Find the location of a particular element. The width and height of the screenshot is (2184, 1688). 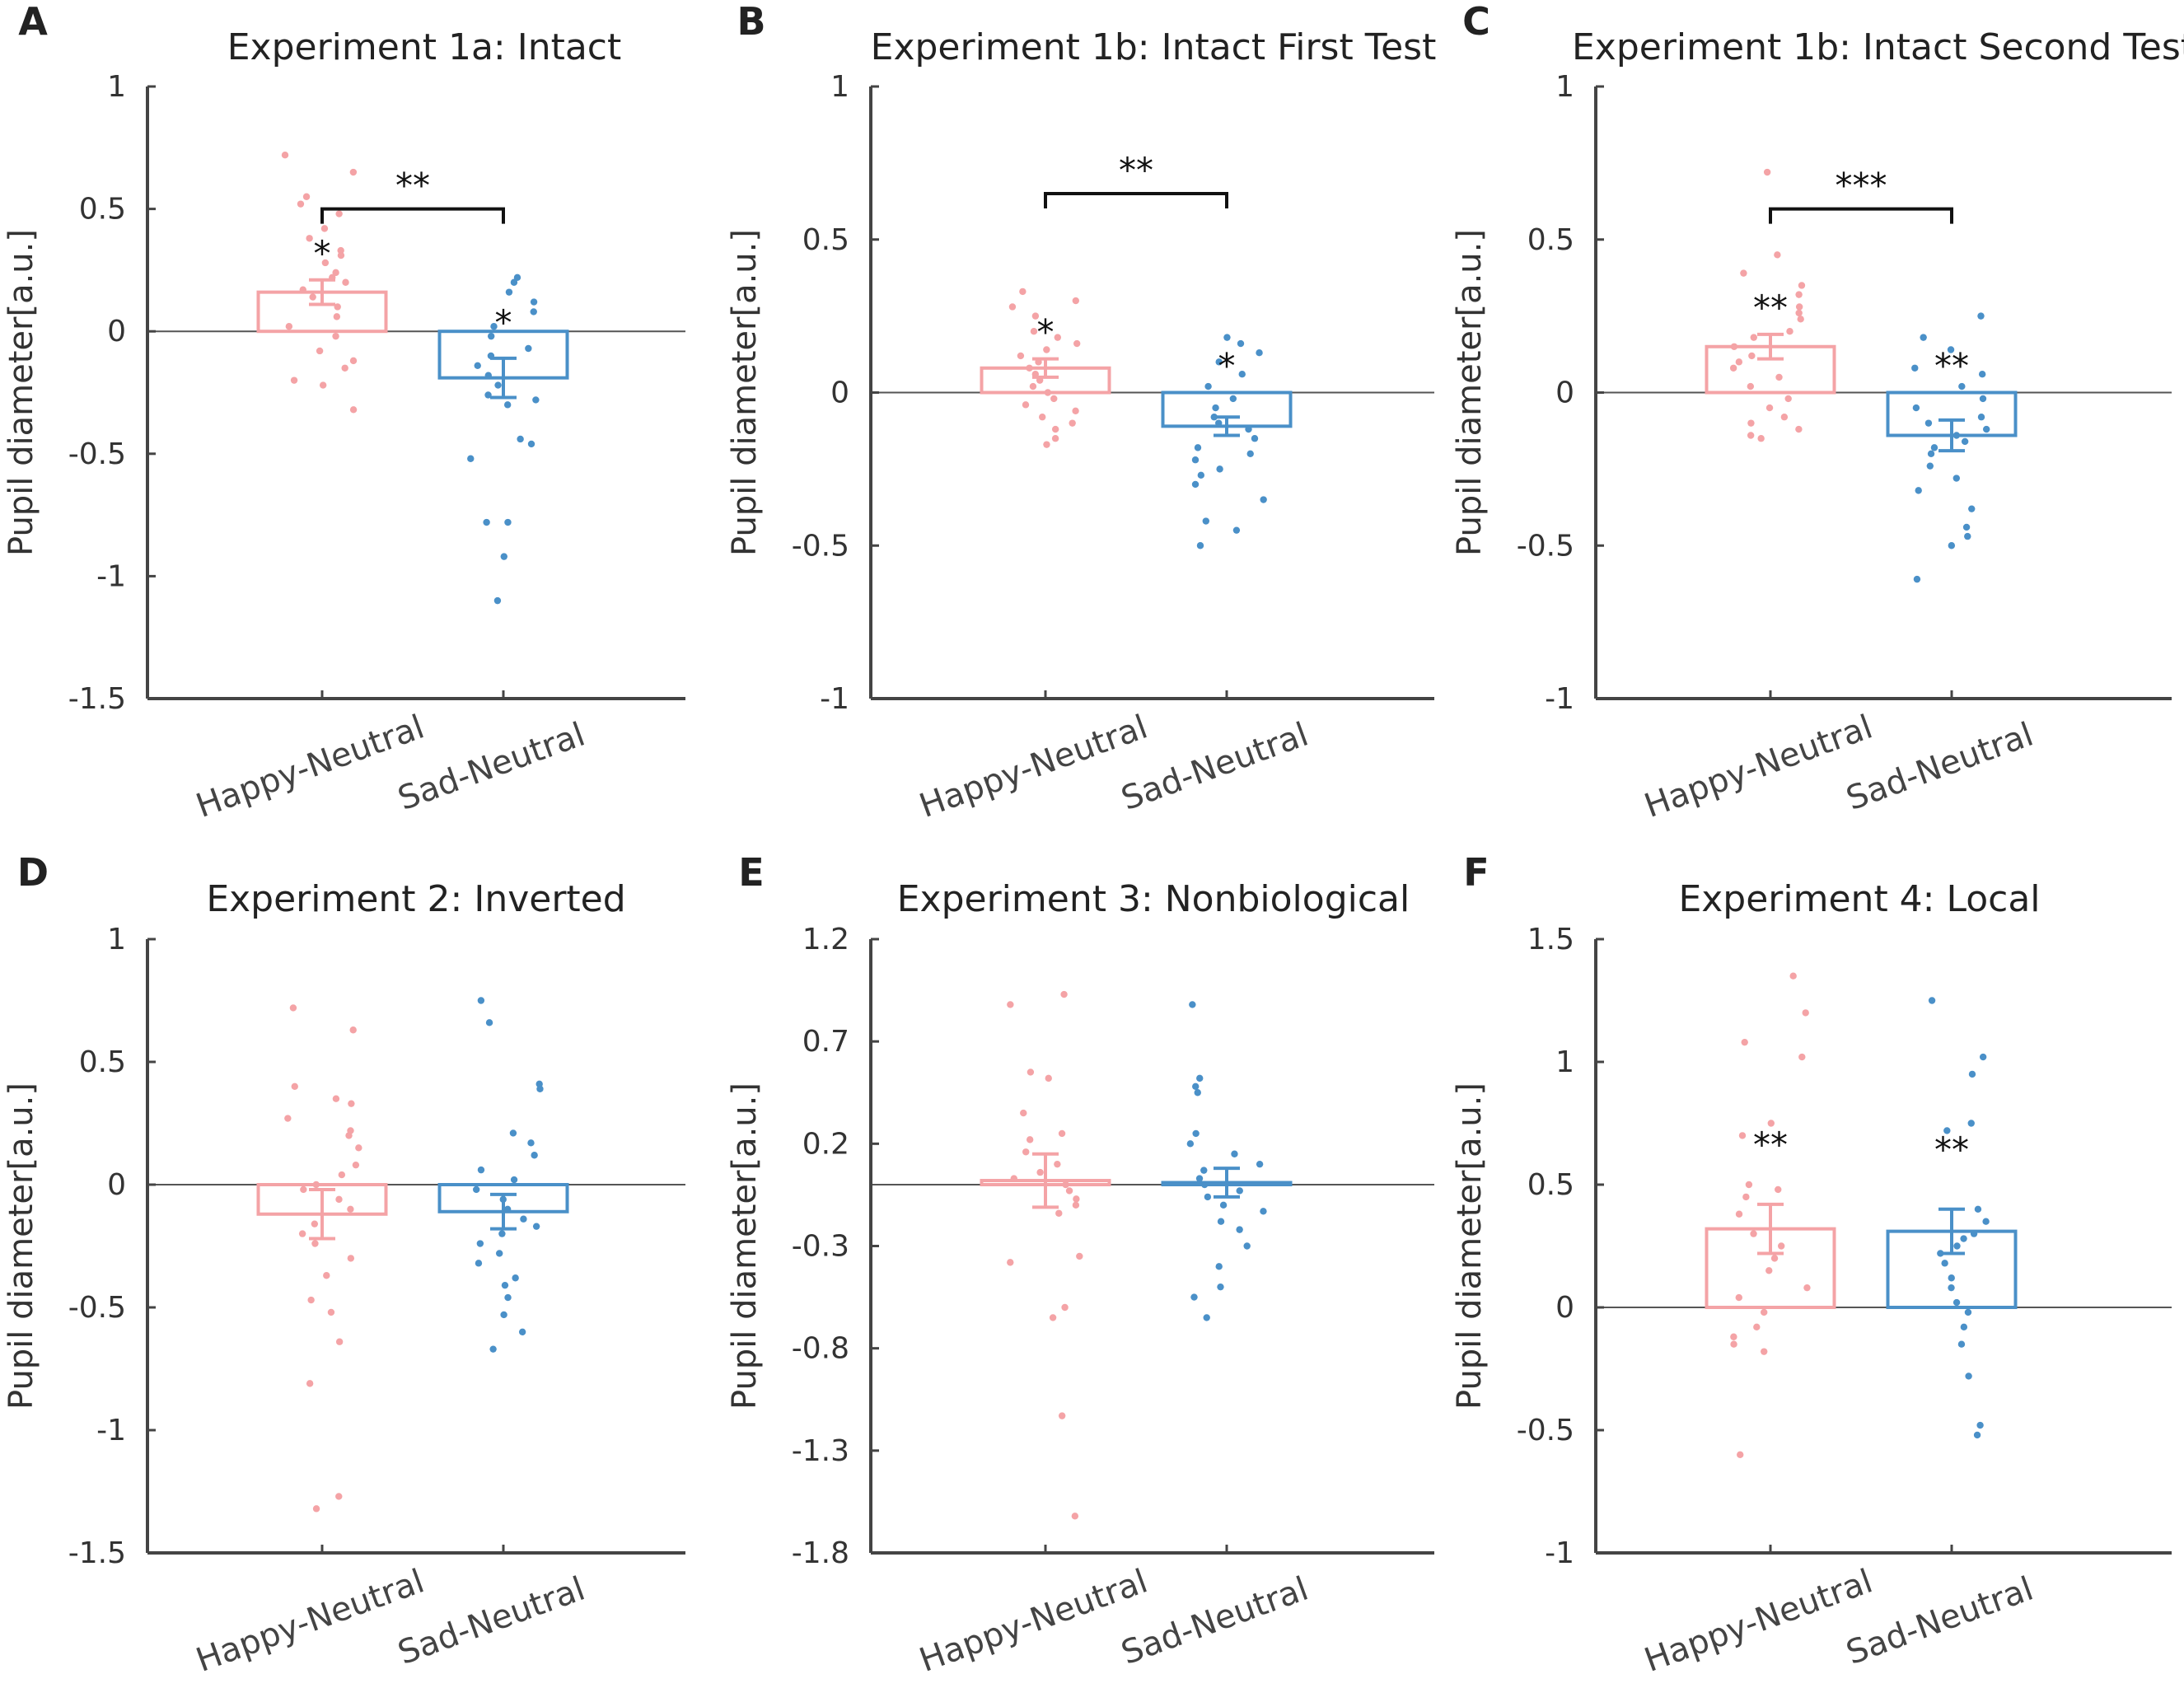

y-tick-label: -1.5 is located at coordinates (97, 1553).